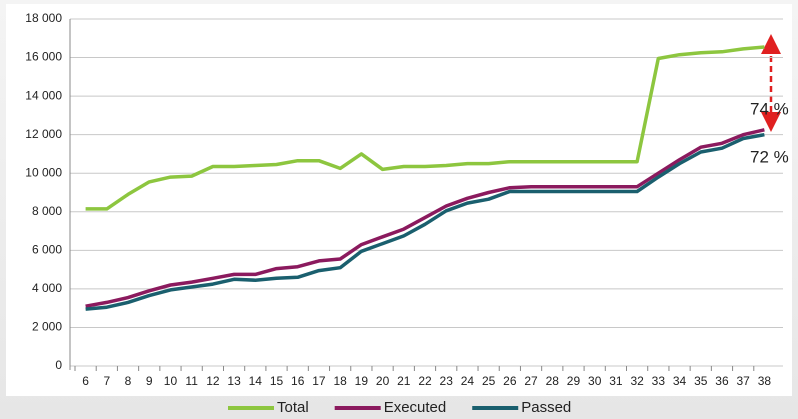 The image size is (798, 419). What do you see at coordinates (769, 108) in the screenshot?
I see `annotation: 74 %` at bounding box center [769, 108].